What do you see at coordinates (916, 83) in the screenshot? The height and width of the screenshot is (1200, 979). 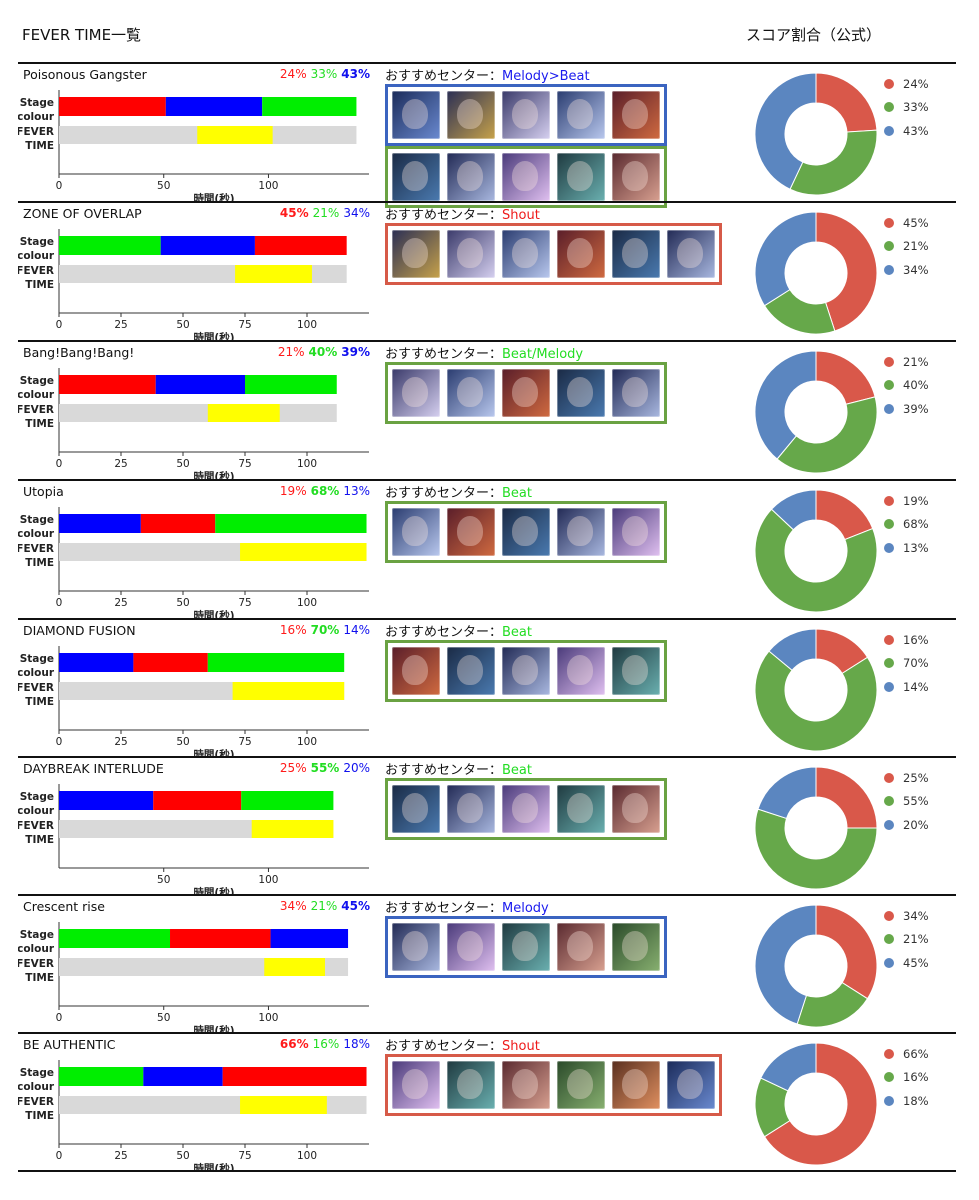 I see `legend-value-red: 24%` at bounding box center [916, 83].